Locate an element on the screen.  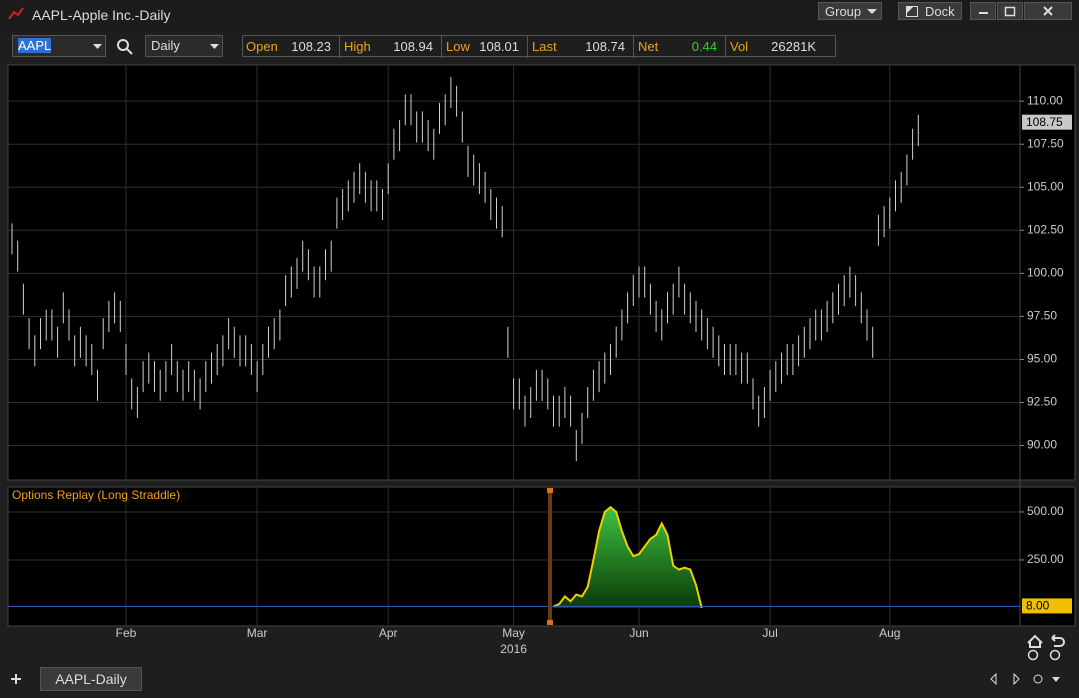
close-icon is located at coordinates (1048, 11).